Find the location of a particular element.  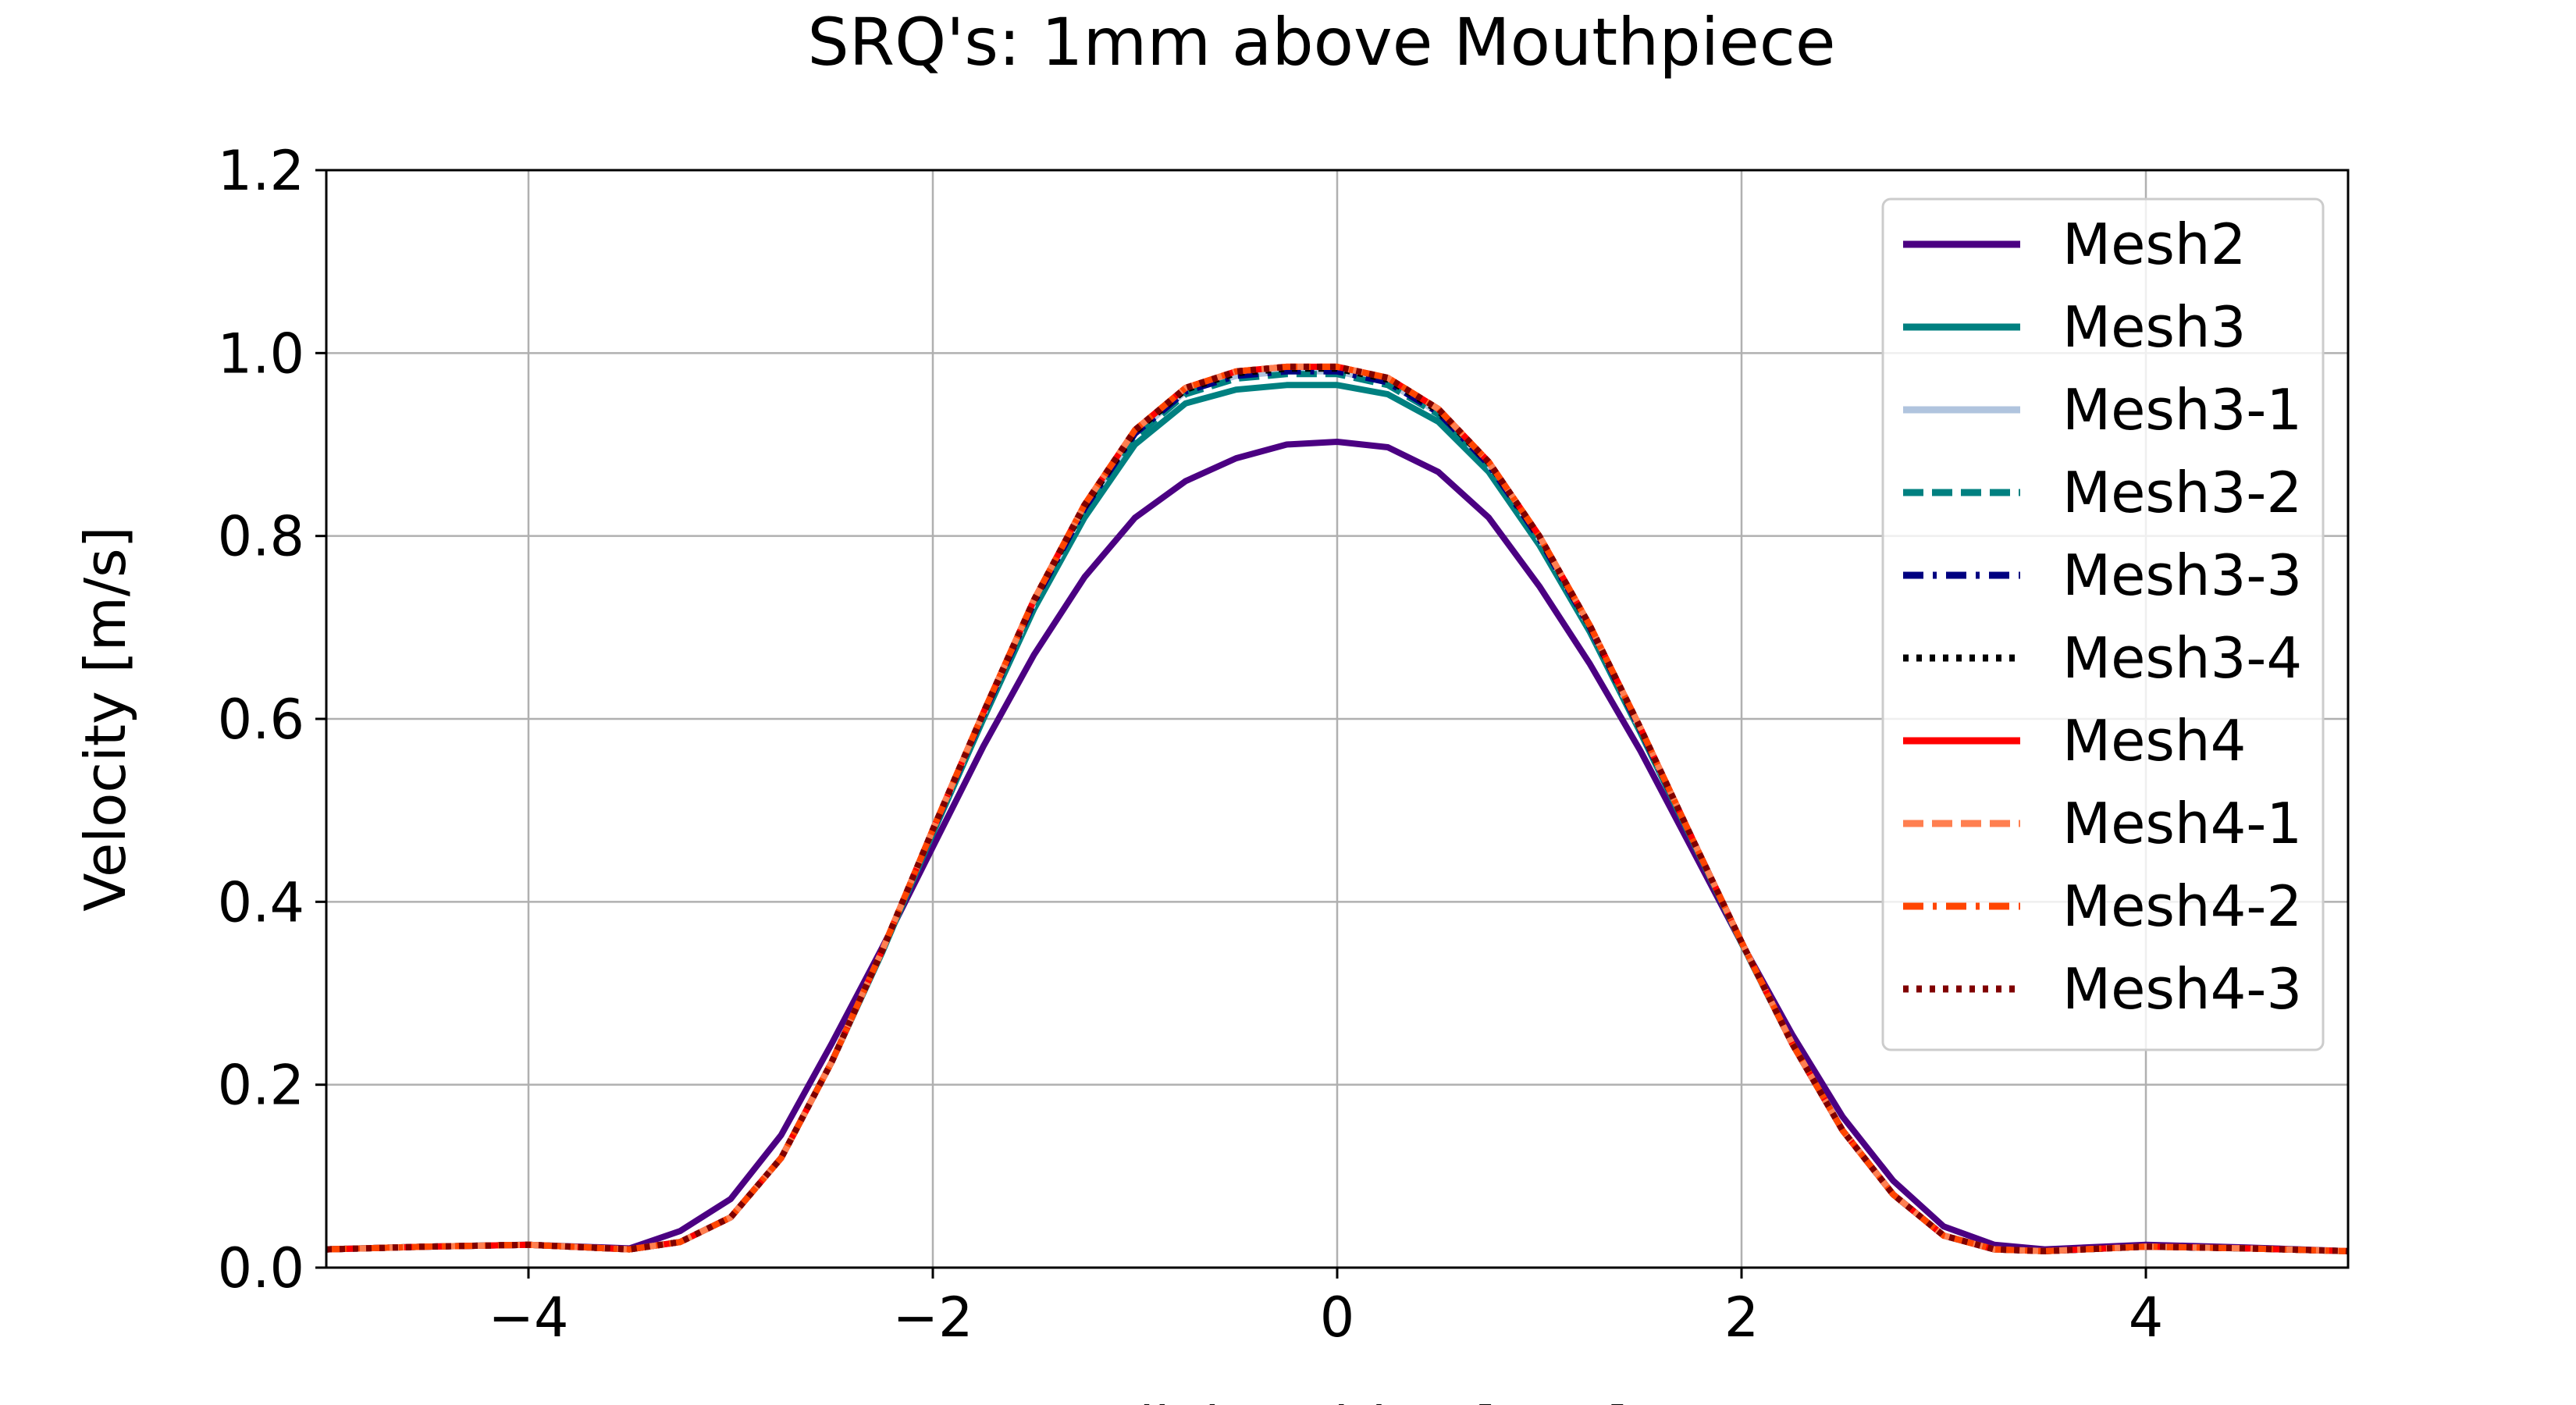

y-tick-label: 1.0 is located at coordinates (261, 354).